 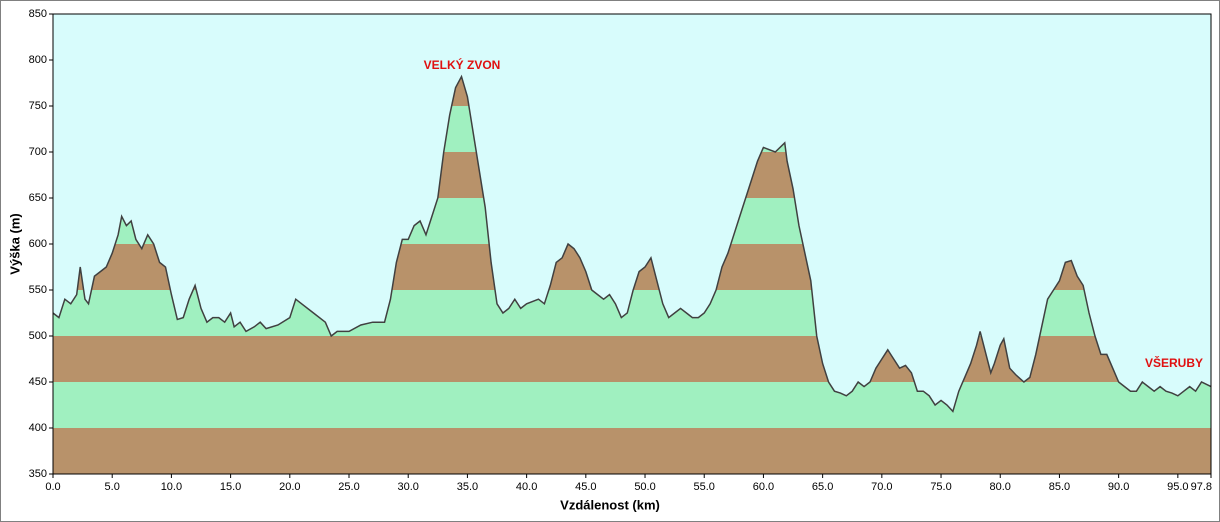 I want to click on x-tick-label: 40.0, so click(x=526, y=487).